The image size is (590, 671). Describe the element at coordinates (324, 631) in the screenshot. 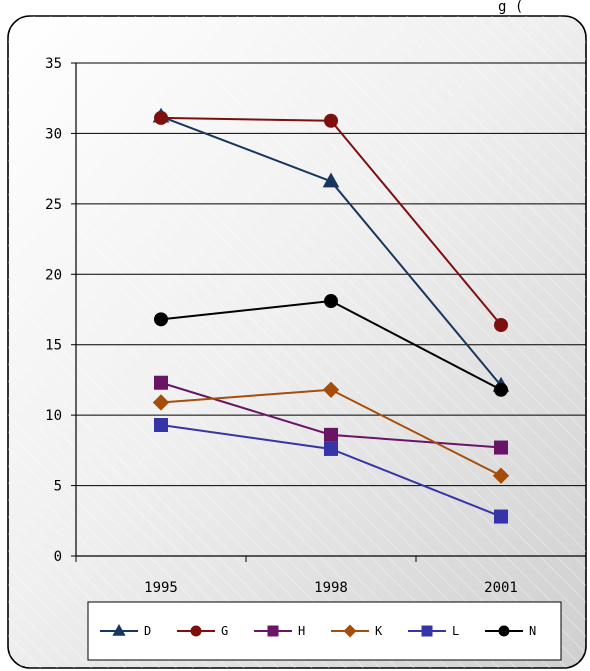

I see `legend-box` at that location.